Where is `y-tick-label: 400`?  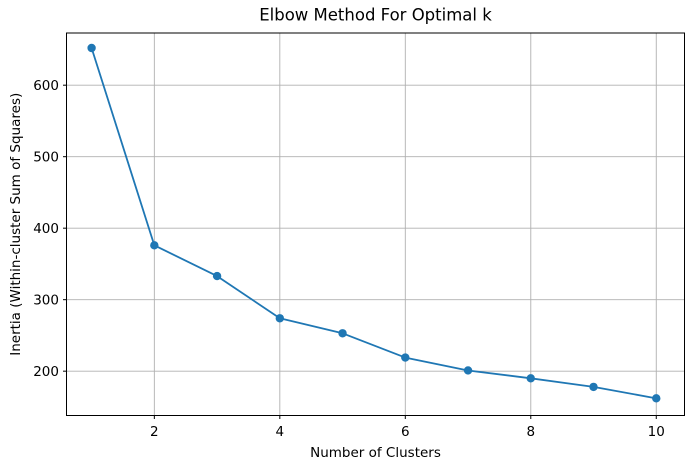
y-tick-label: 400 is located at coordinates (46, 229).